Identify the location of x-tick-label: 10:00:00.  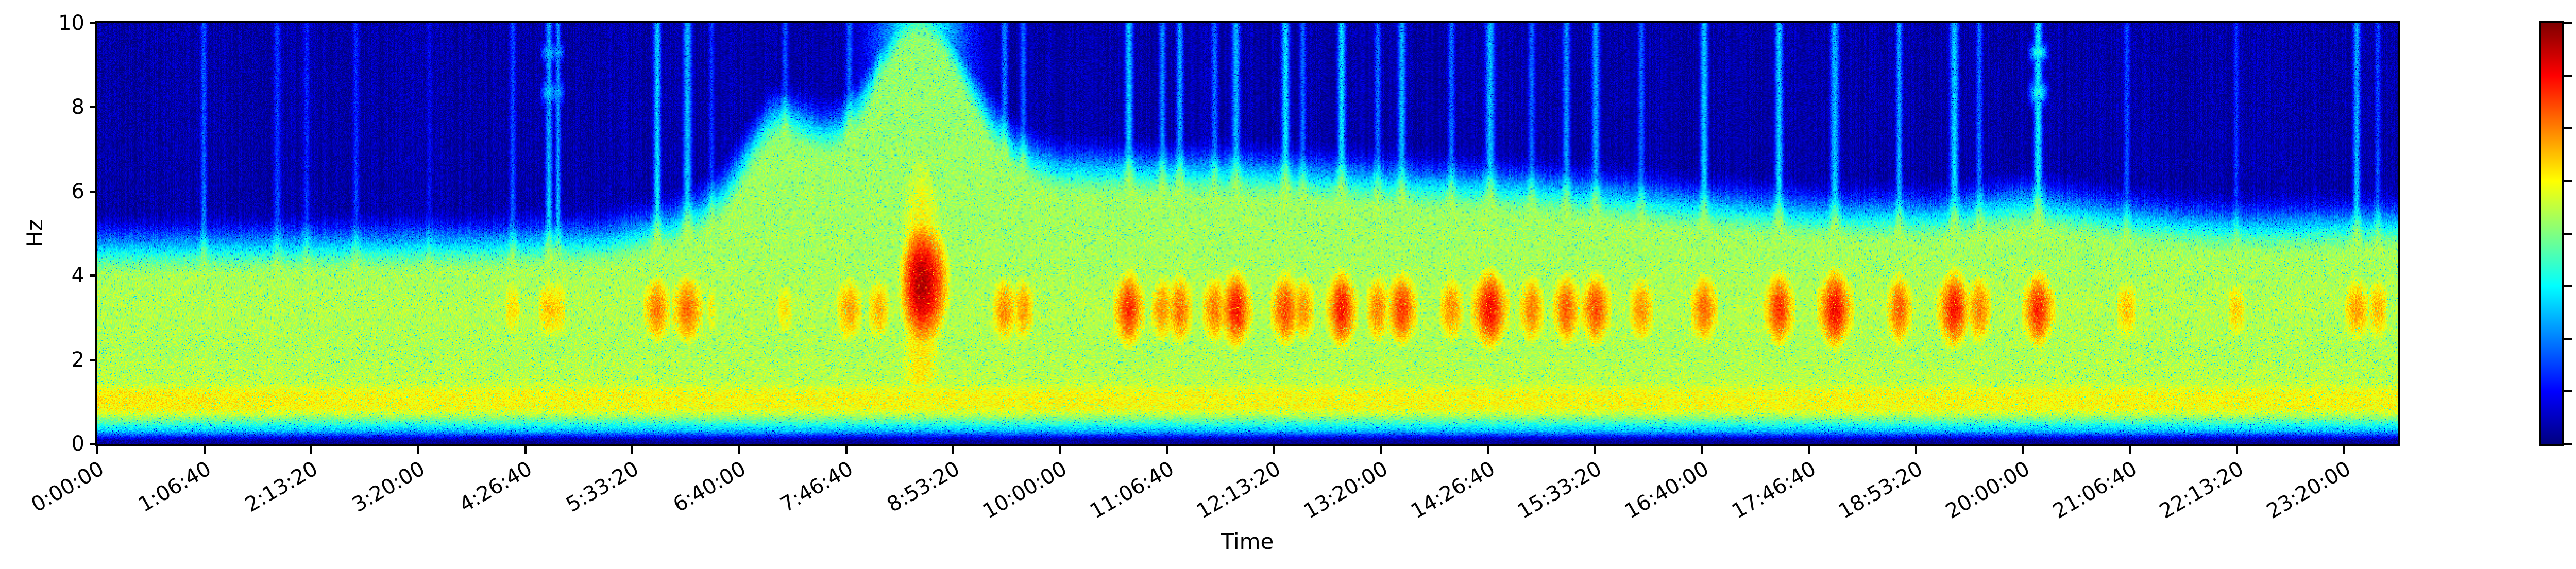
(1024, 490).